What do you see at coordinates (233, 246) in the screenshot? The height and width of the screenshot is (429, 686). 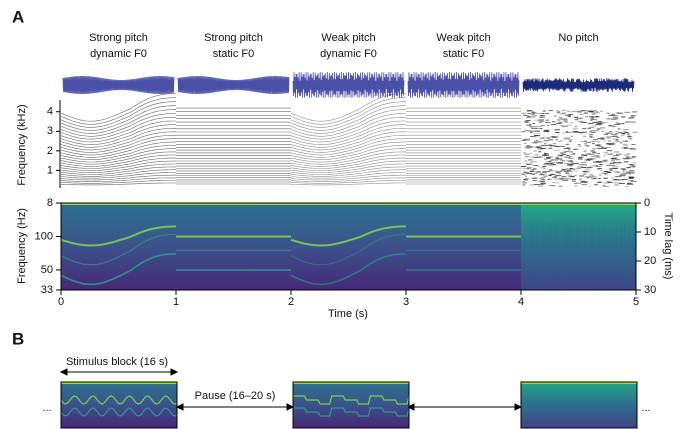 I see `spectrogram-bg` at bounding box center [233, 246].